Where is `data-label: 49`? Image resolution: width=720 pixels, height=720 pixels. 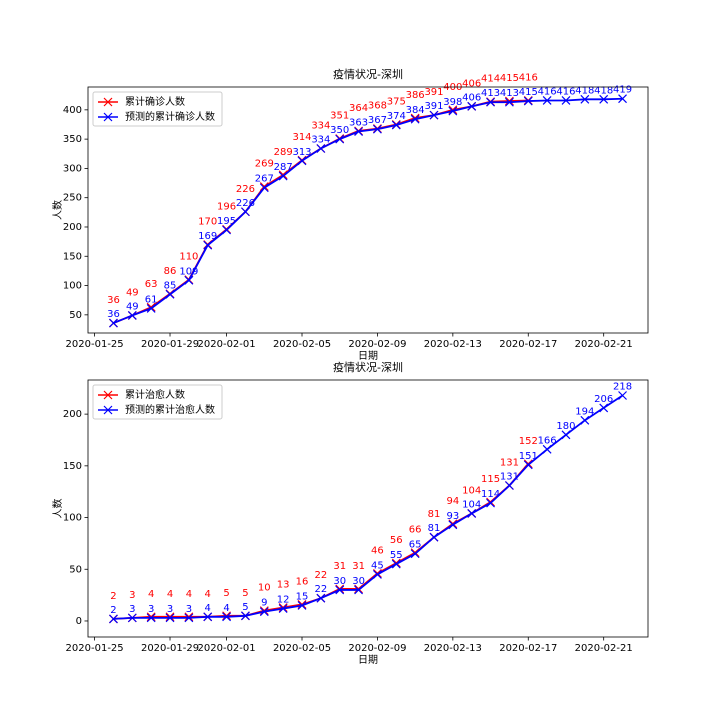 data-label: 49 is located at coordinates (132, 292).